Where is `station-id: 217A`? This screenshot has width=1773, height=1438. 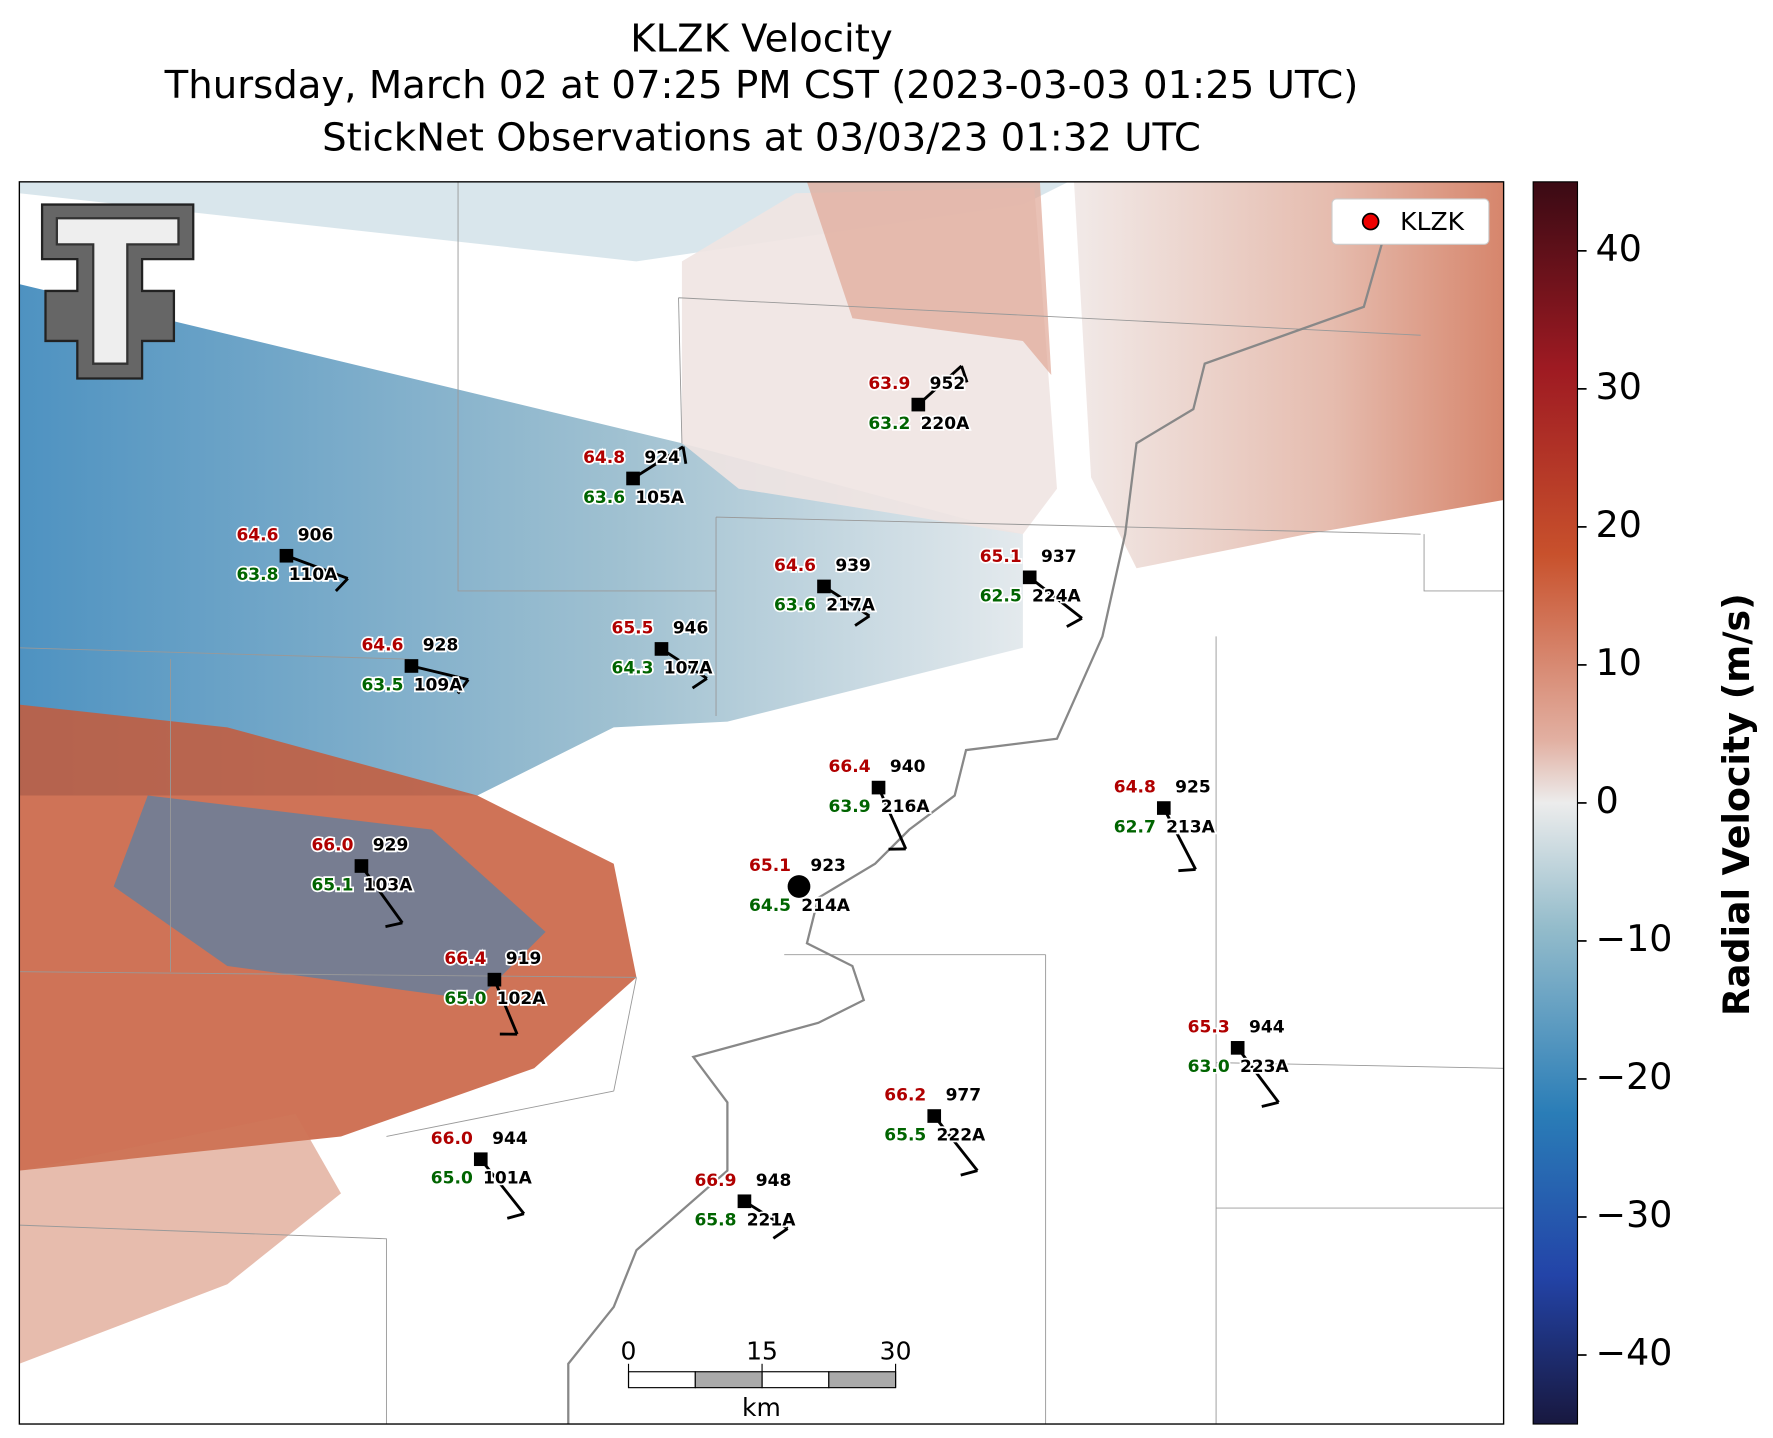 station-id: 217A is located at coordinates (851, 606).